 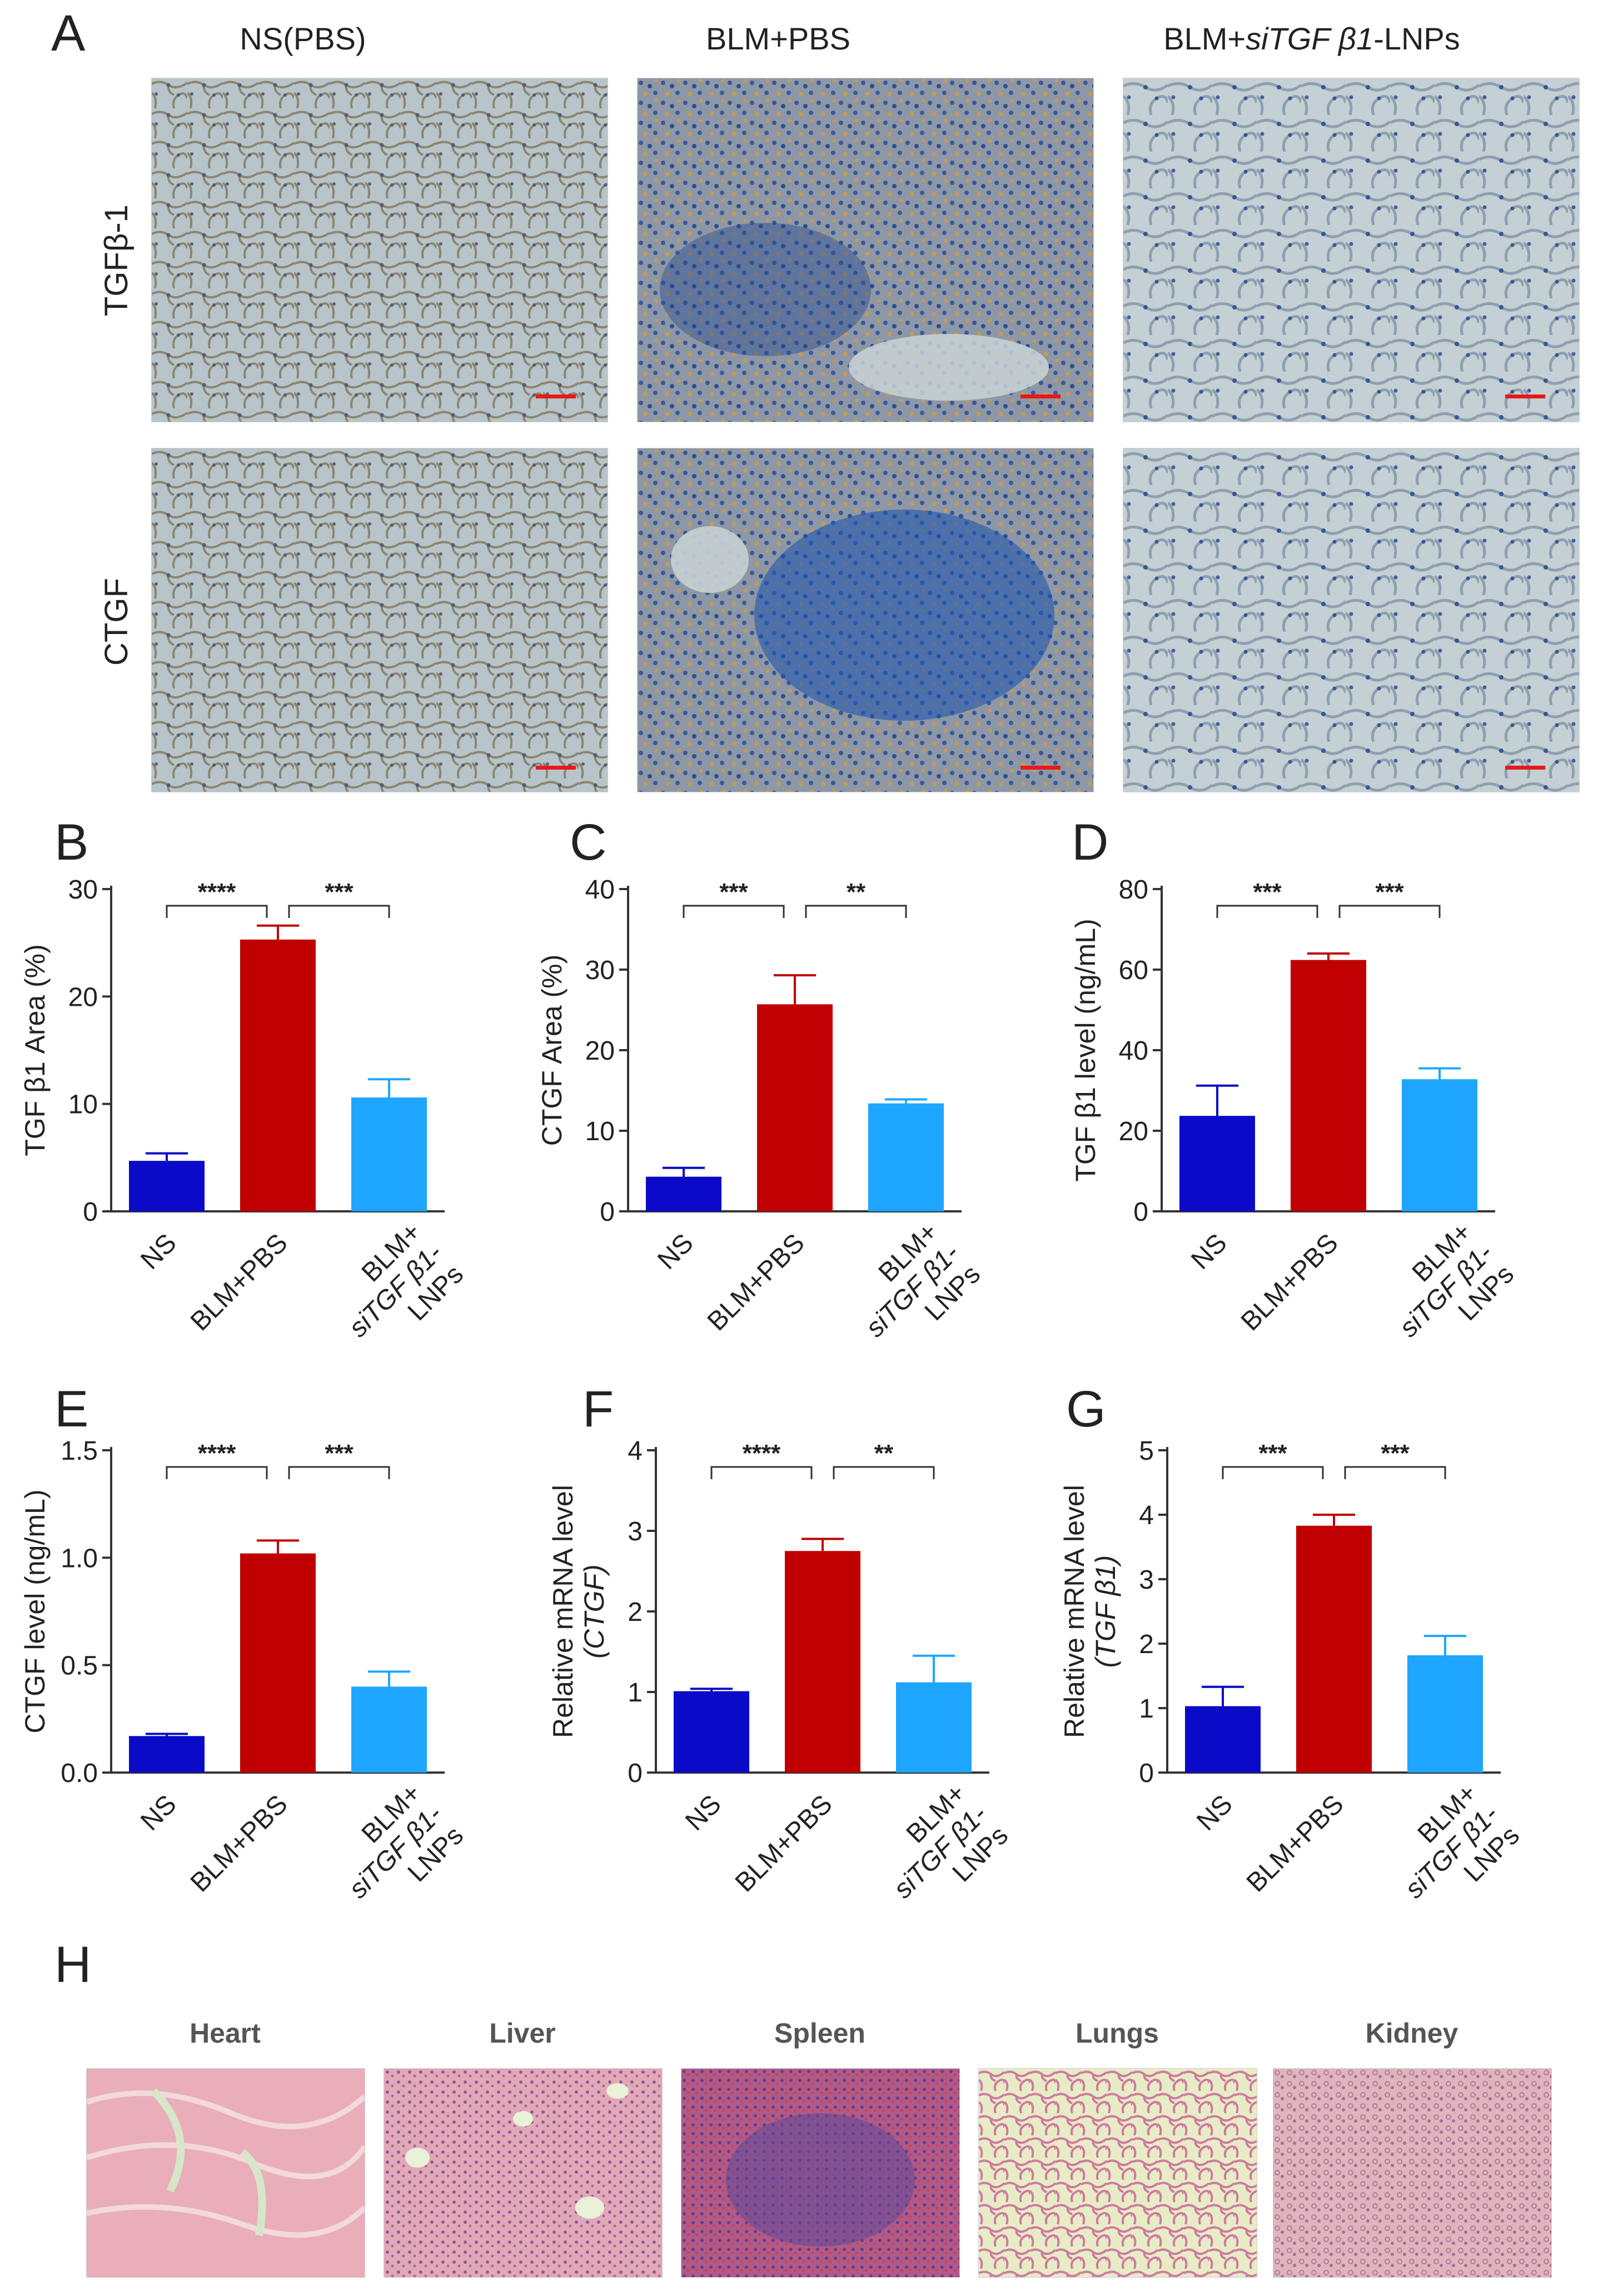 I want to click on significance-label: **, so click(x=857, y=892).